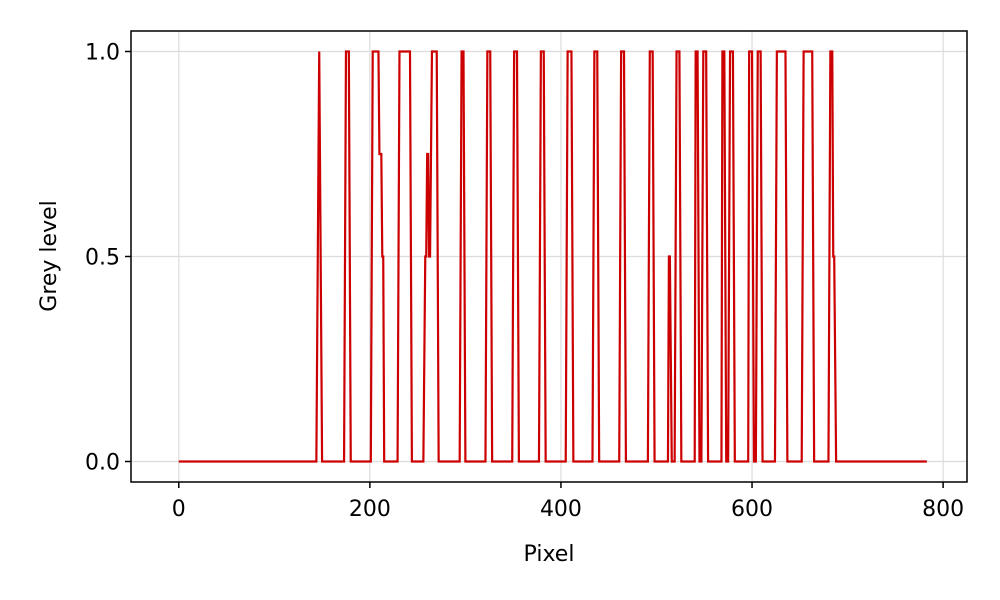  What do you see at coordinates (561, 509) in the screenshot?
I see `x-tick-label: 400` at bounding box center [561, 509].